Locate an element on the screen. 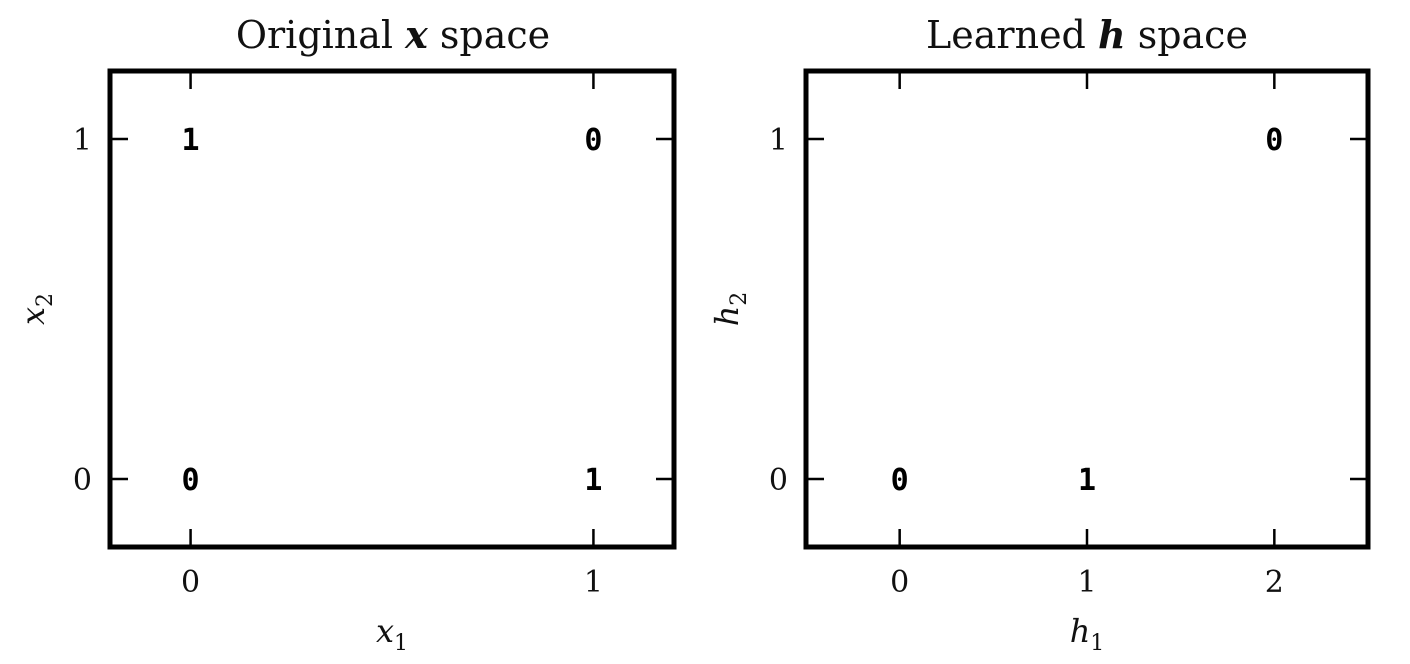 The width and height of the screenshot is (1410, 664). chart-title-right: Learned h space is located at coordinates (1087, 34).